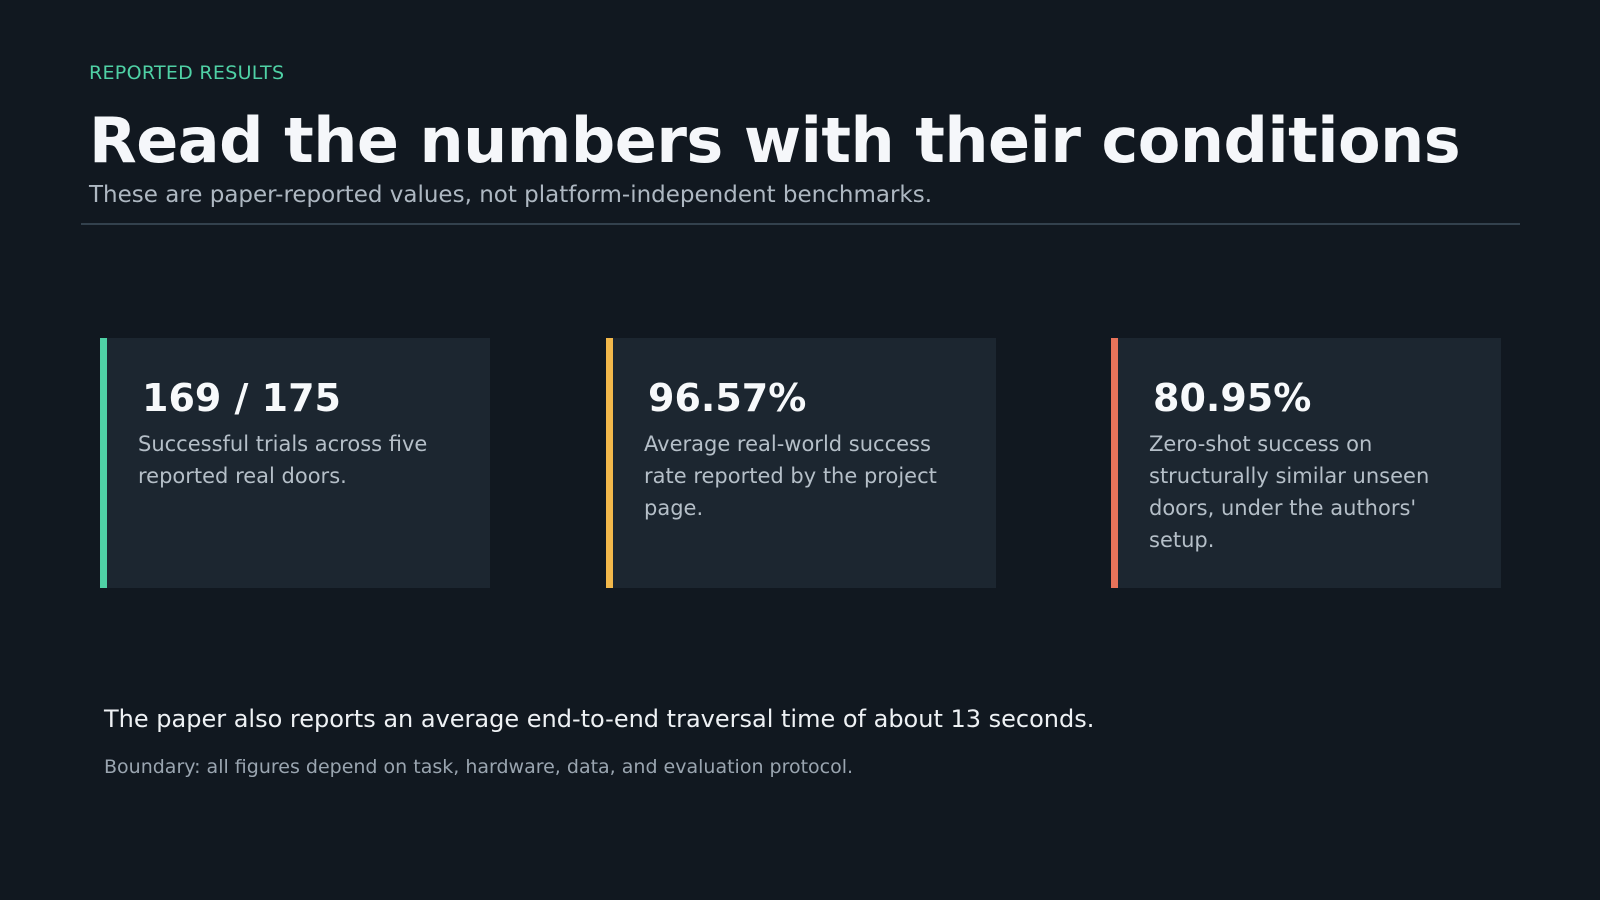 The width and height of the screenshot is (1600, 900). Describe the element at coordinates (727, 398) in the screenshot. I see `metric-value: 96.57%` at that location.